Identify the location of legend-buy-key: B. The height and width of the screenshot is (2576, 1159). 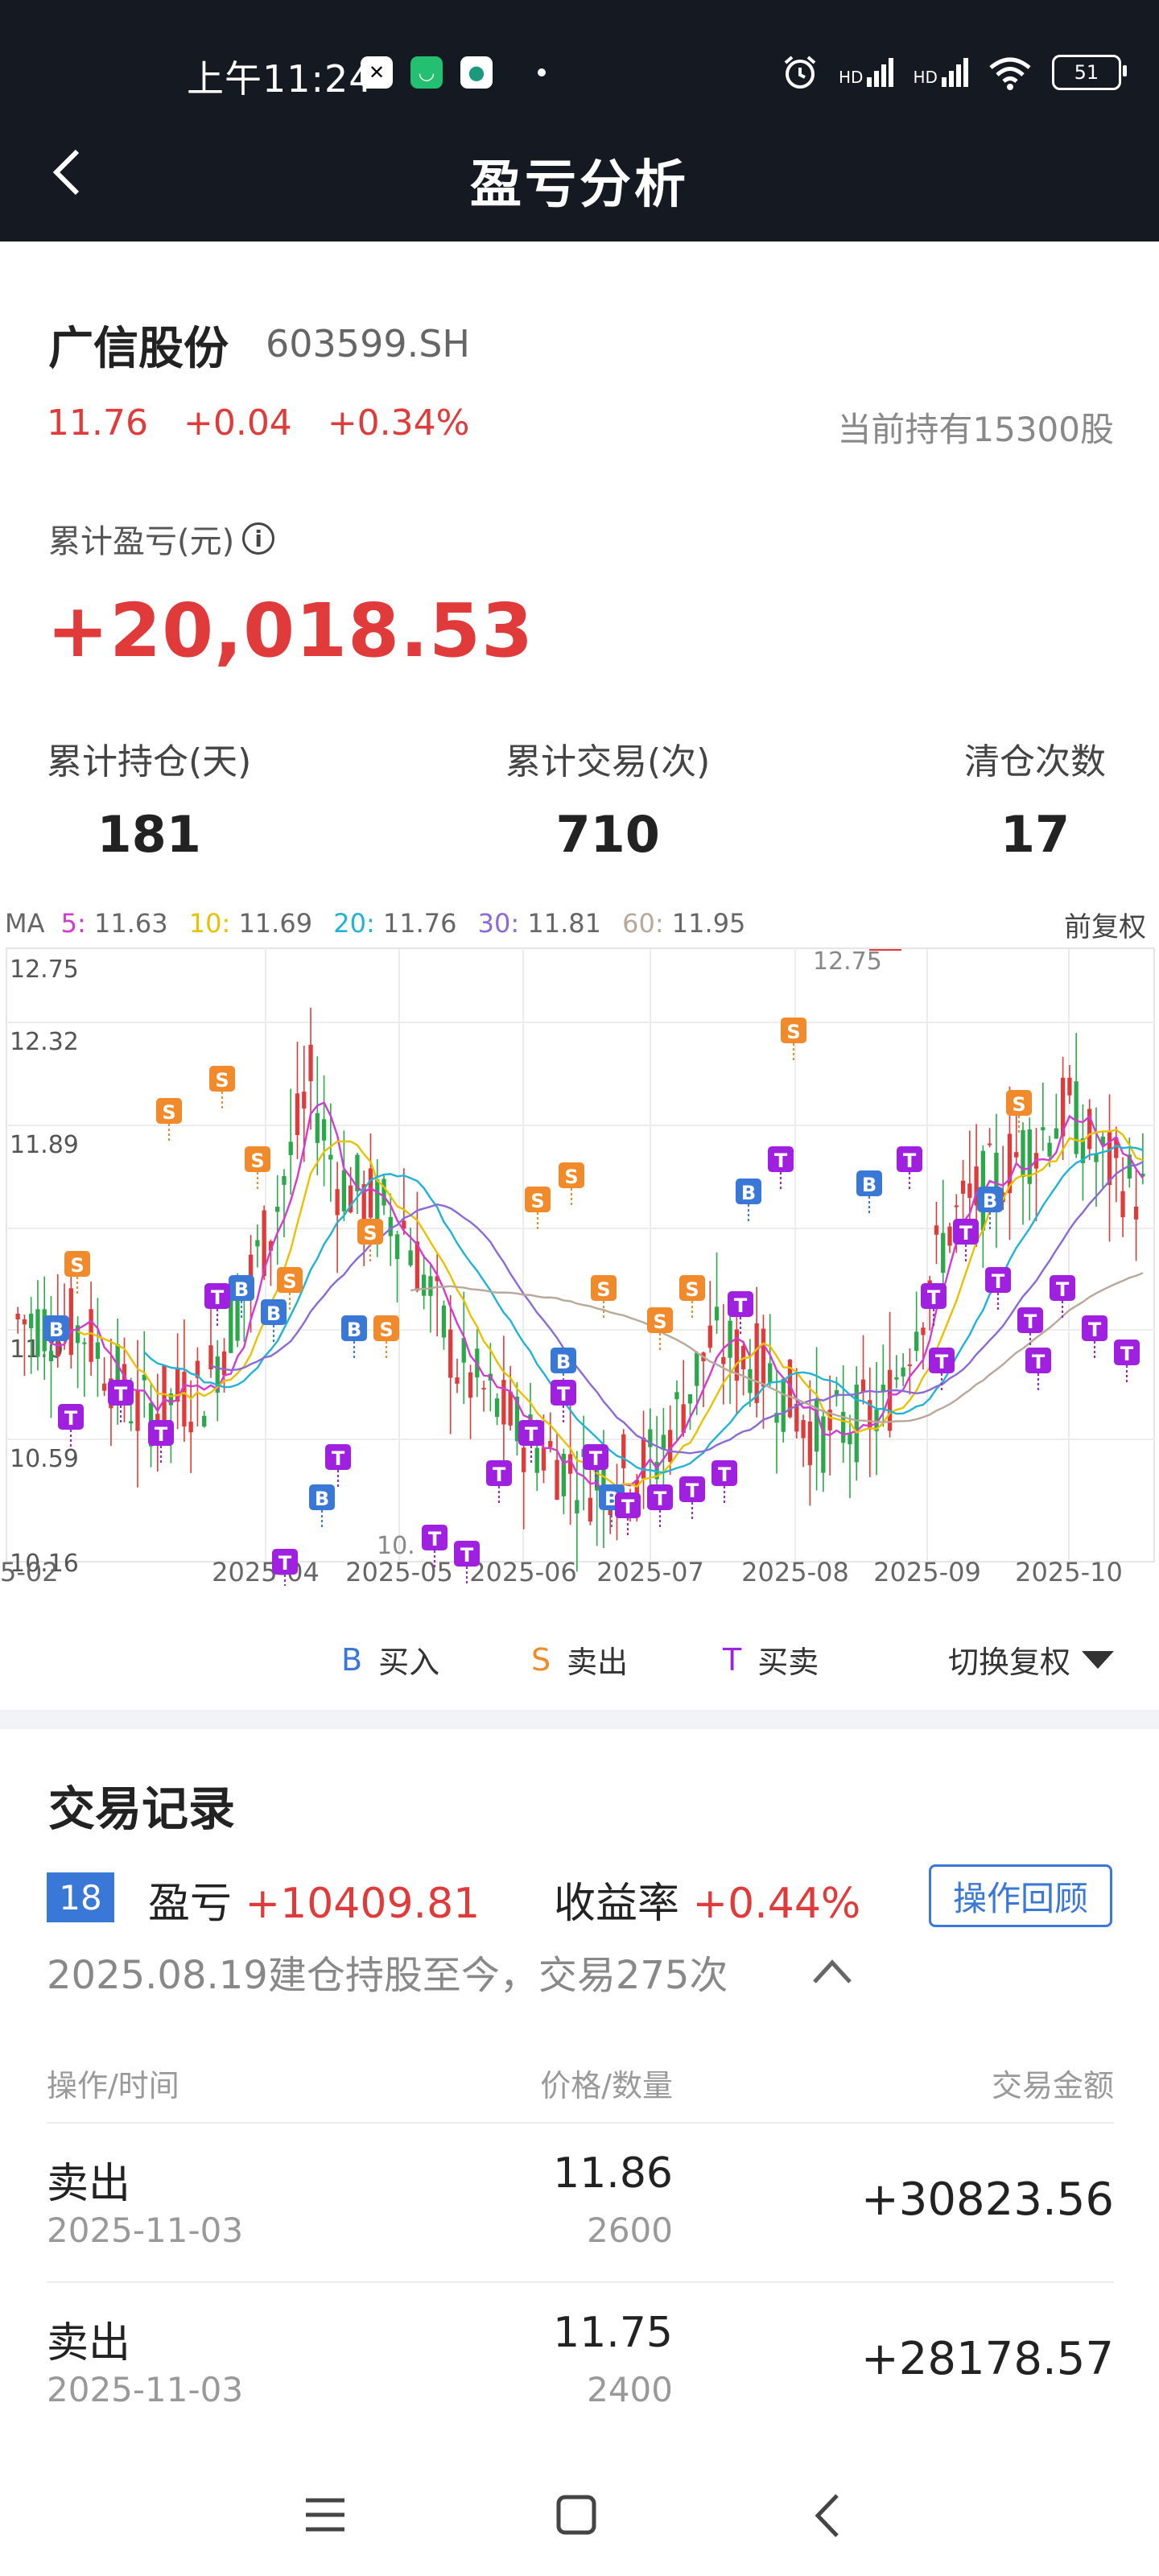
(352, 1659).